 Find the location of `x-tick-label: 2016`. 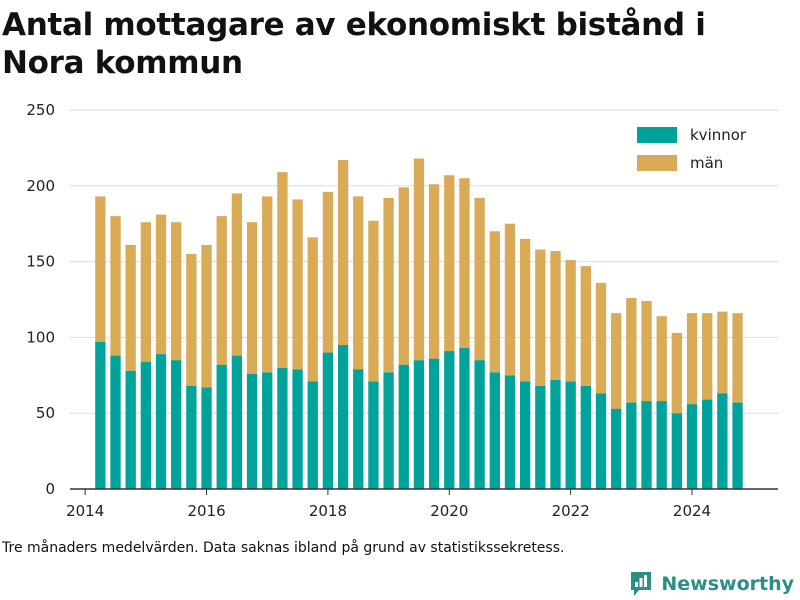

x-tick-label: 2016 is located at coordinates (206, 511).